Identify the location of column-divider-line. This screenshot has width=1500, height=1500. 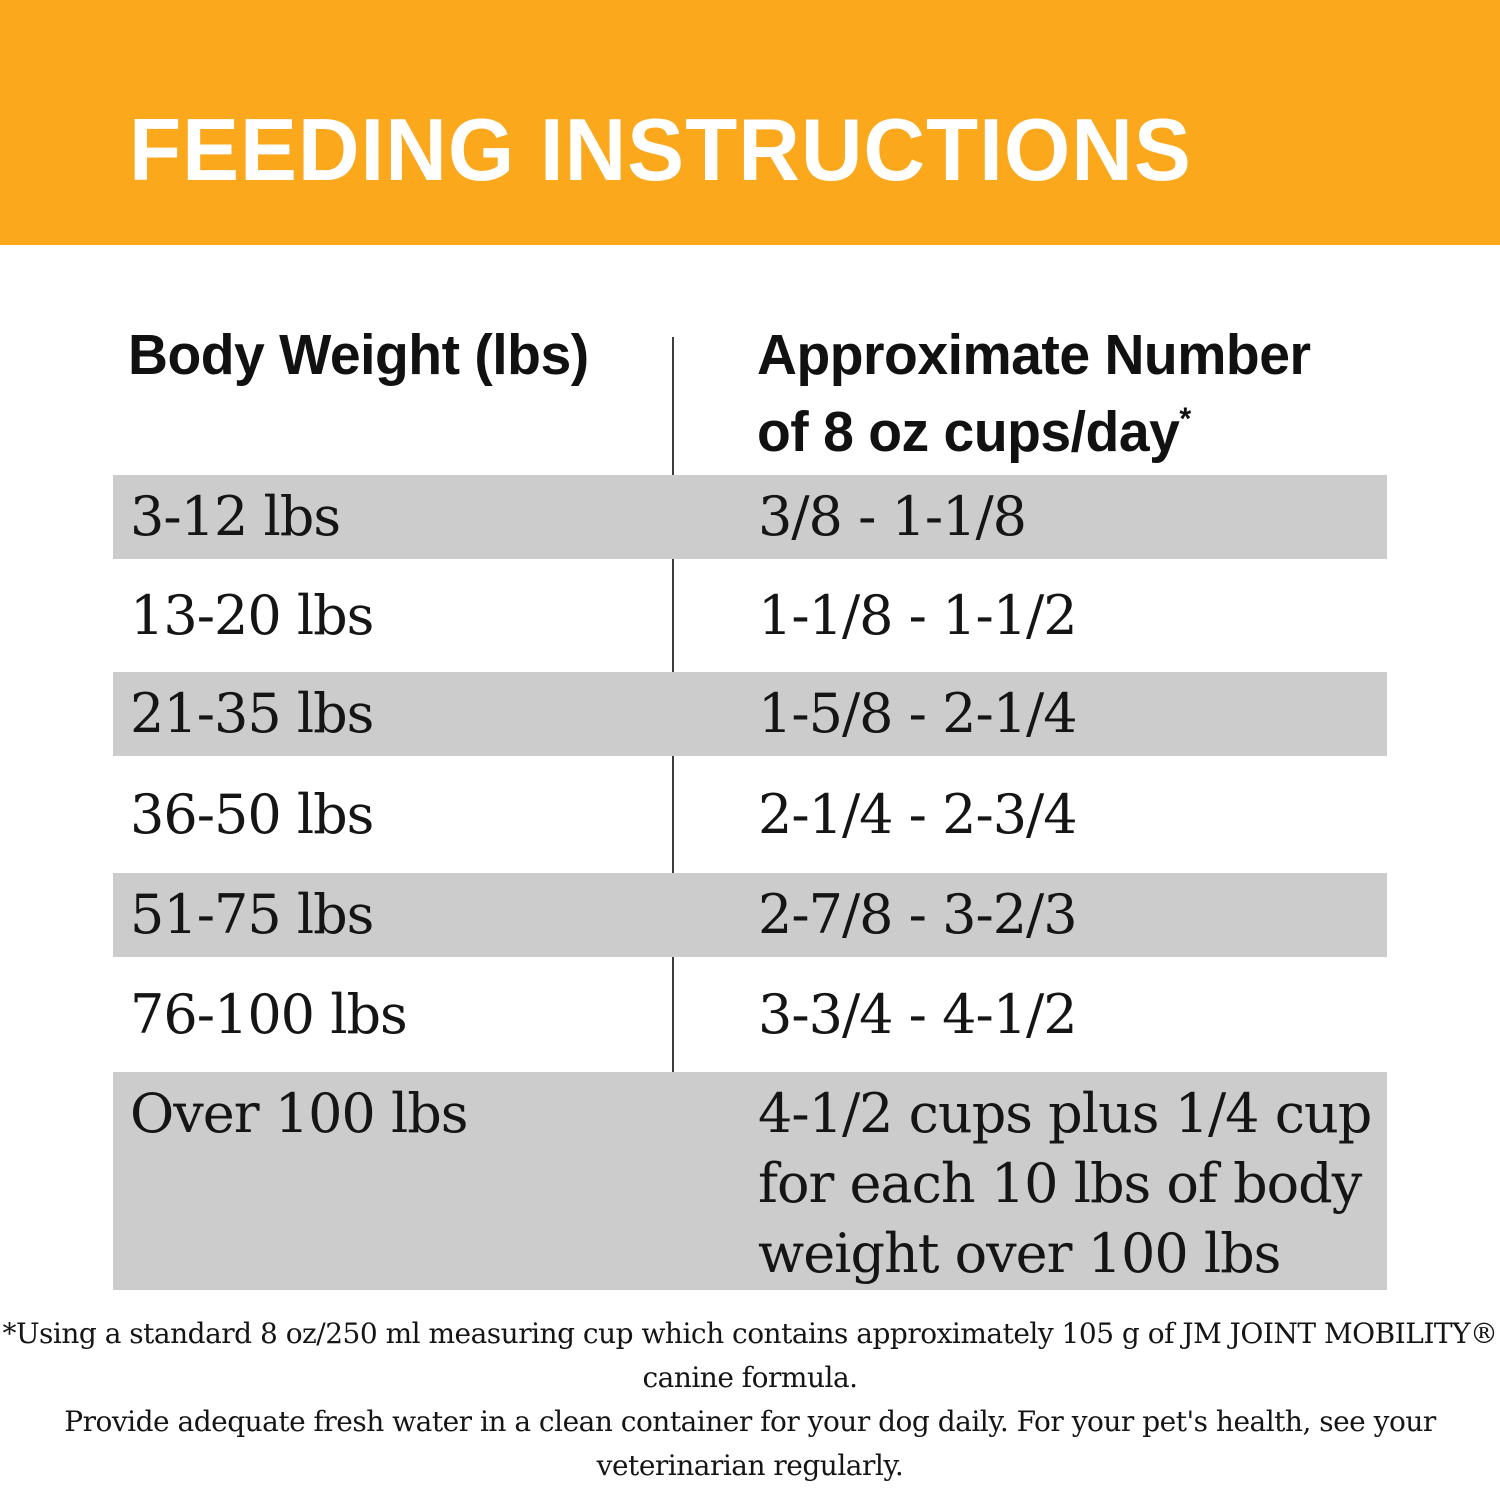
(673, 813).